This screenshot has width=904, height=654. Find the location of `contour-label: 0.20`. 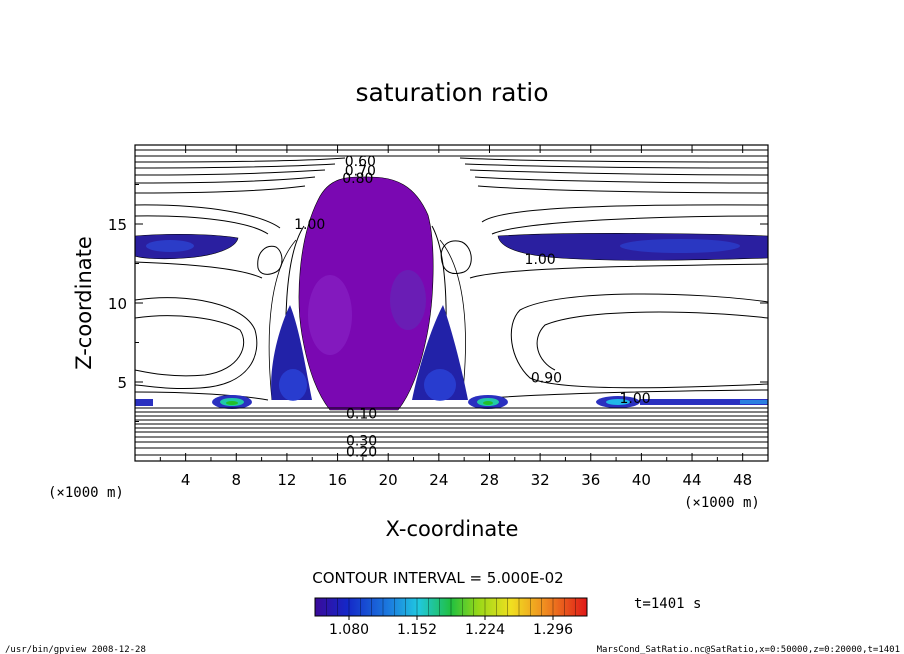

contour-label: 0.20 is located at coordinates (361, 453).